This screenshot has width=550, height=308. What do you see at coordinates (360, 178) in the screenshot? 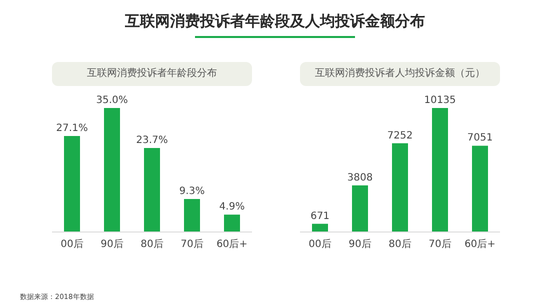
I see `data-label: 3808` at bounding box center [360, 178].